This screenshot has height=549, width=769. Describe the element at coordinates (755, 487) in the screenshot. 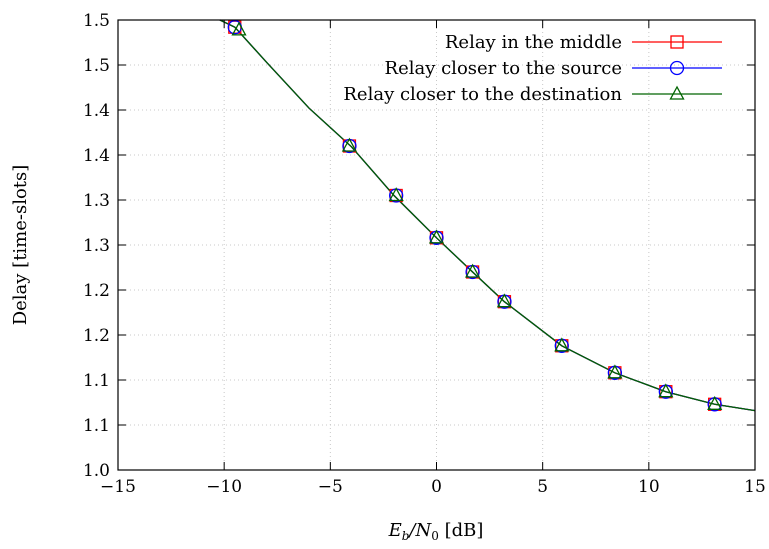

I see `x-tick-label: 15` at that location.